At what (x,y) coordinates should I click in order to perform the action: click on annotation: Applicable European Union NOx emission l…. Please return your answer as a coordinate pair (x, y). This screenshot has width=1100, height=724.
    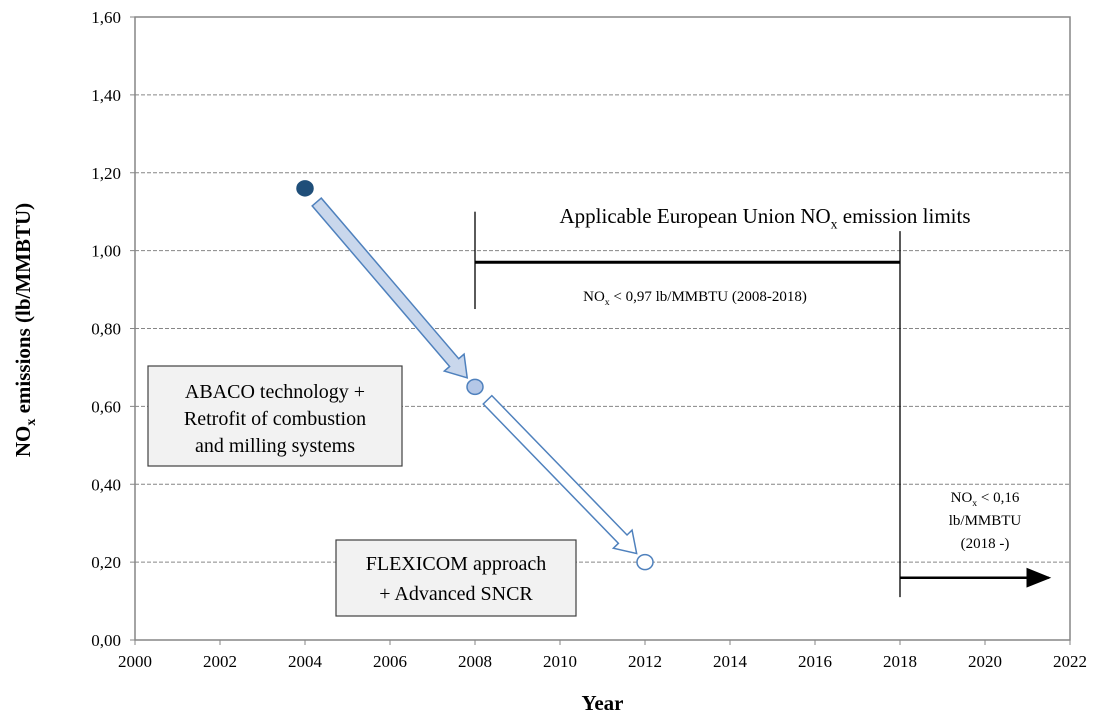
    Looking at the image, I should click on (764, 217).